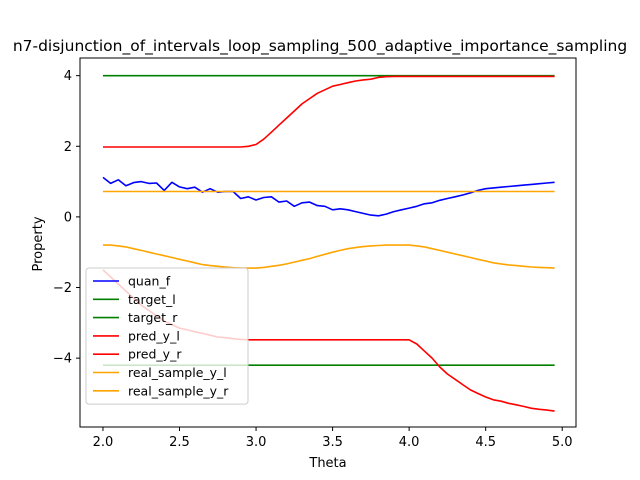 This screenshot has width=640, height=480. Describe the element at coordinates (329, 111) in the screenshot. I see `series-line-pred-y-l` at that location.